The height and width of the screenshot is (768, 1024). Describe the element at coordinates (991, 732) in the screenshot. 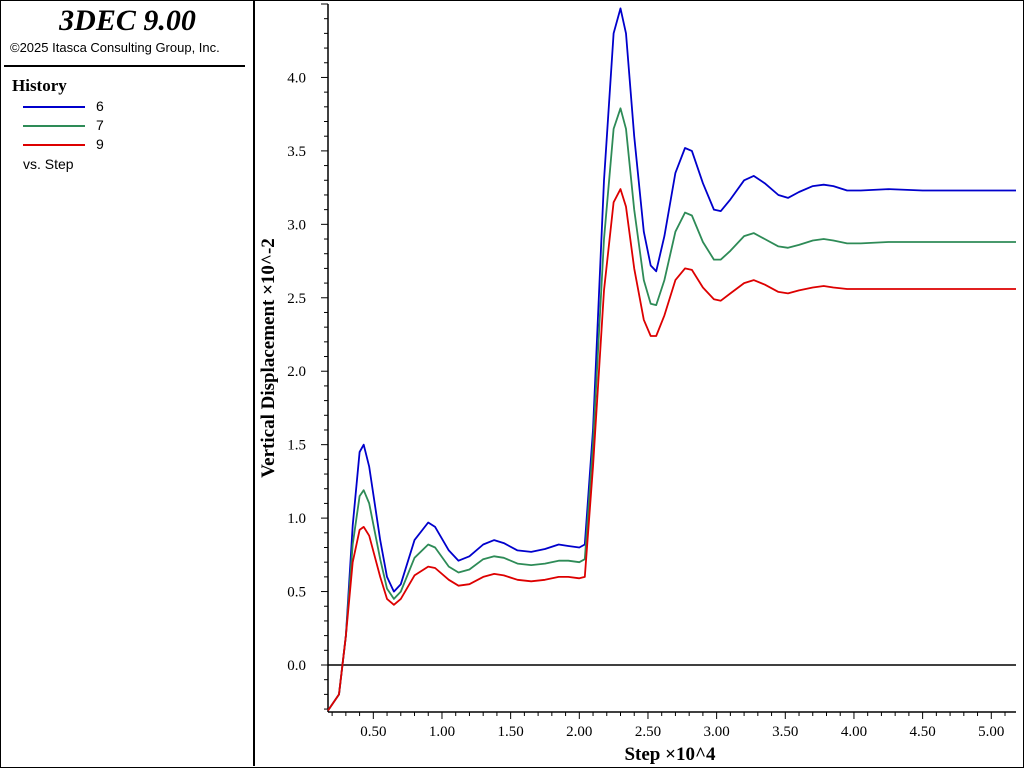

I see `x-tick-label: 5.00` at that location.